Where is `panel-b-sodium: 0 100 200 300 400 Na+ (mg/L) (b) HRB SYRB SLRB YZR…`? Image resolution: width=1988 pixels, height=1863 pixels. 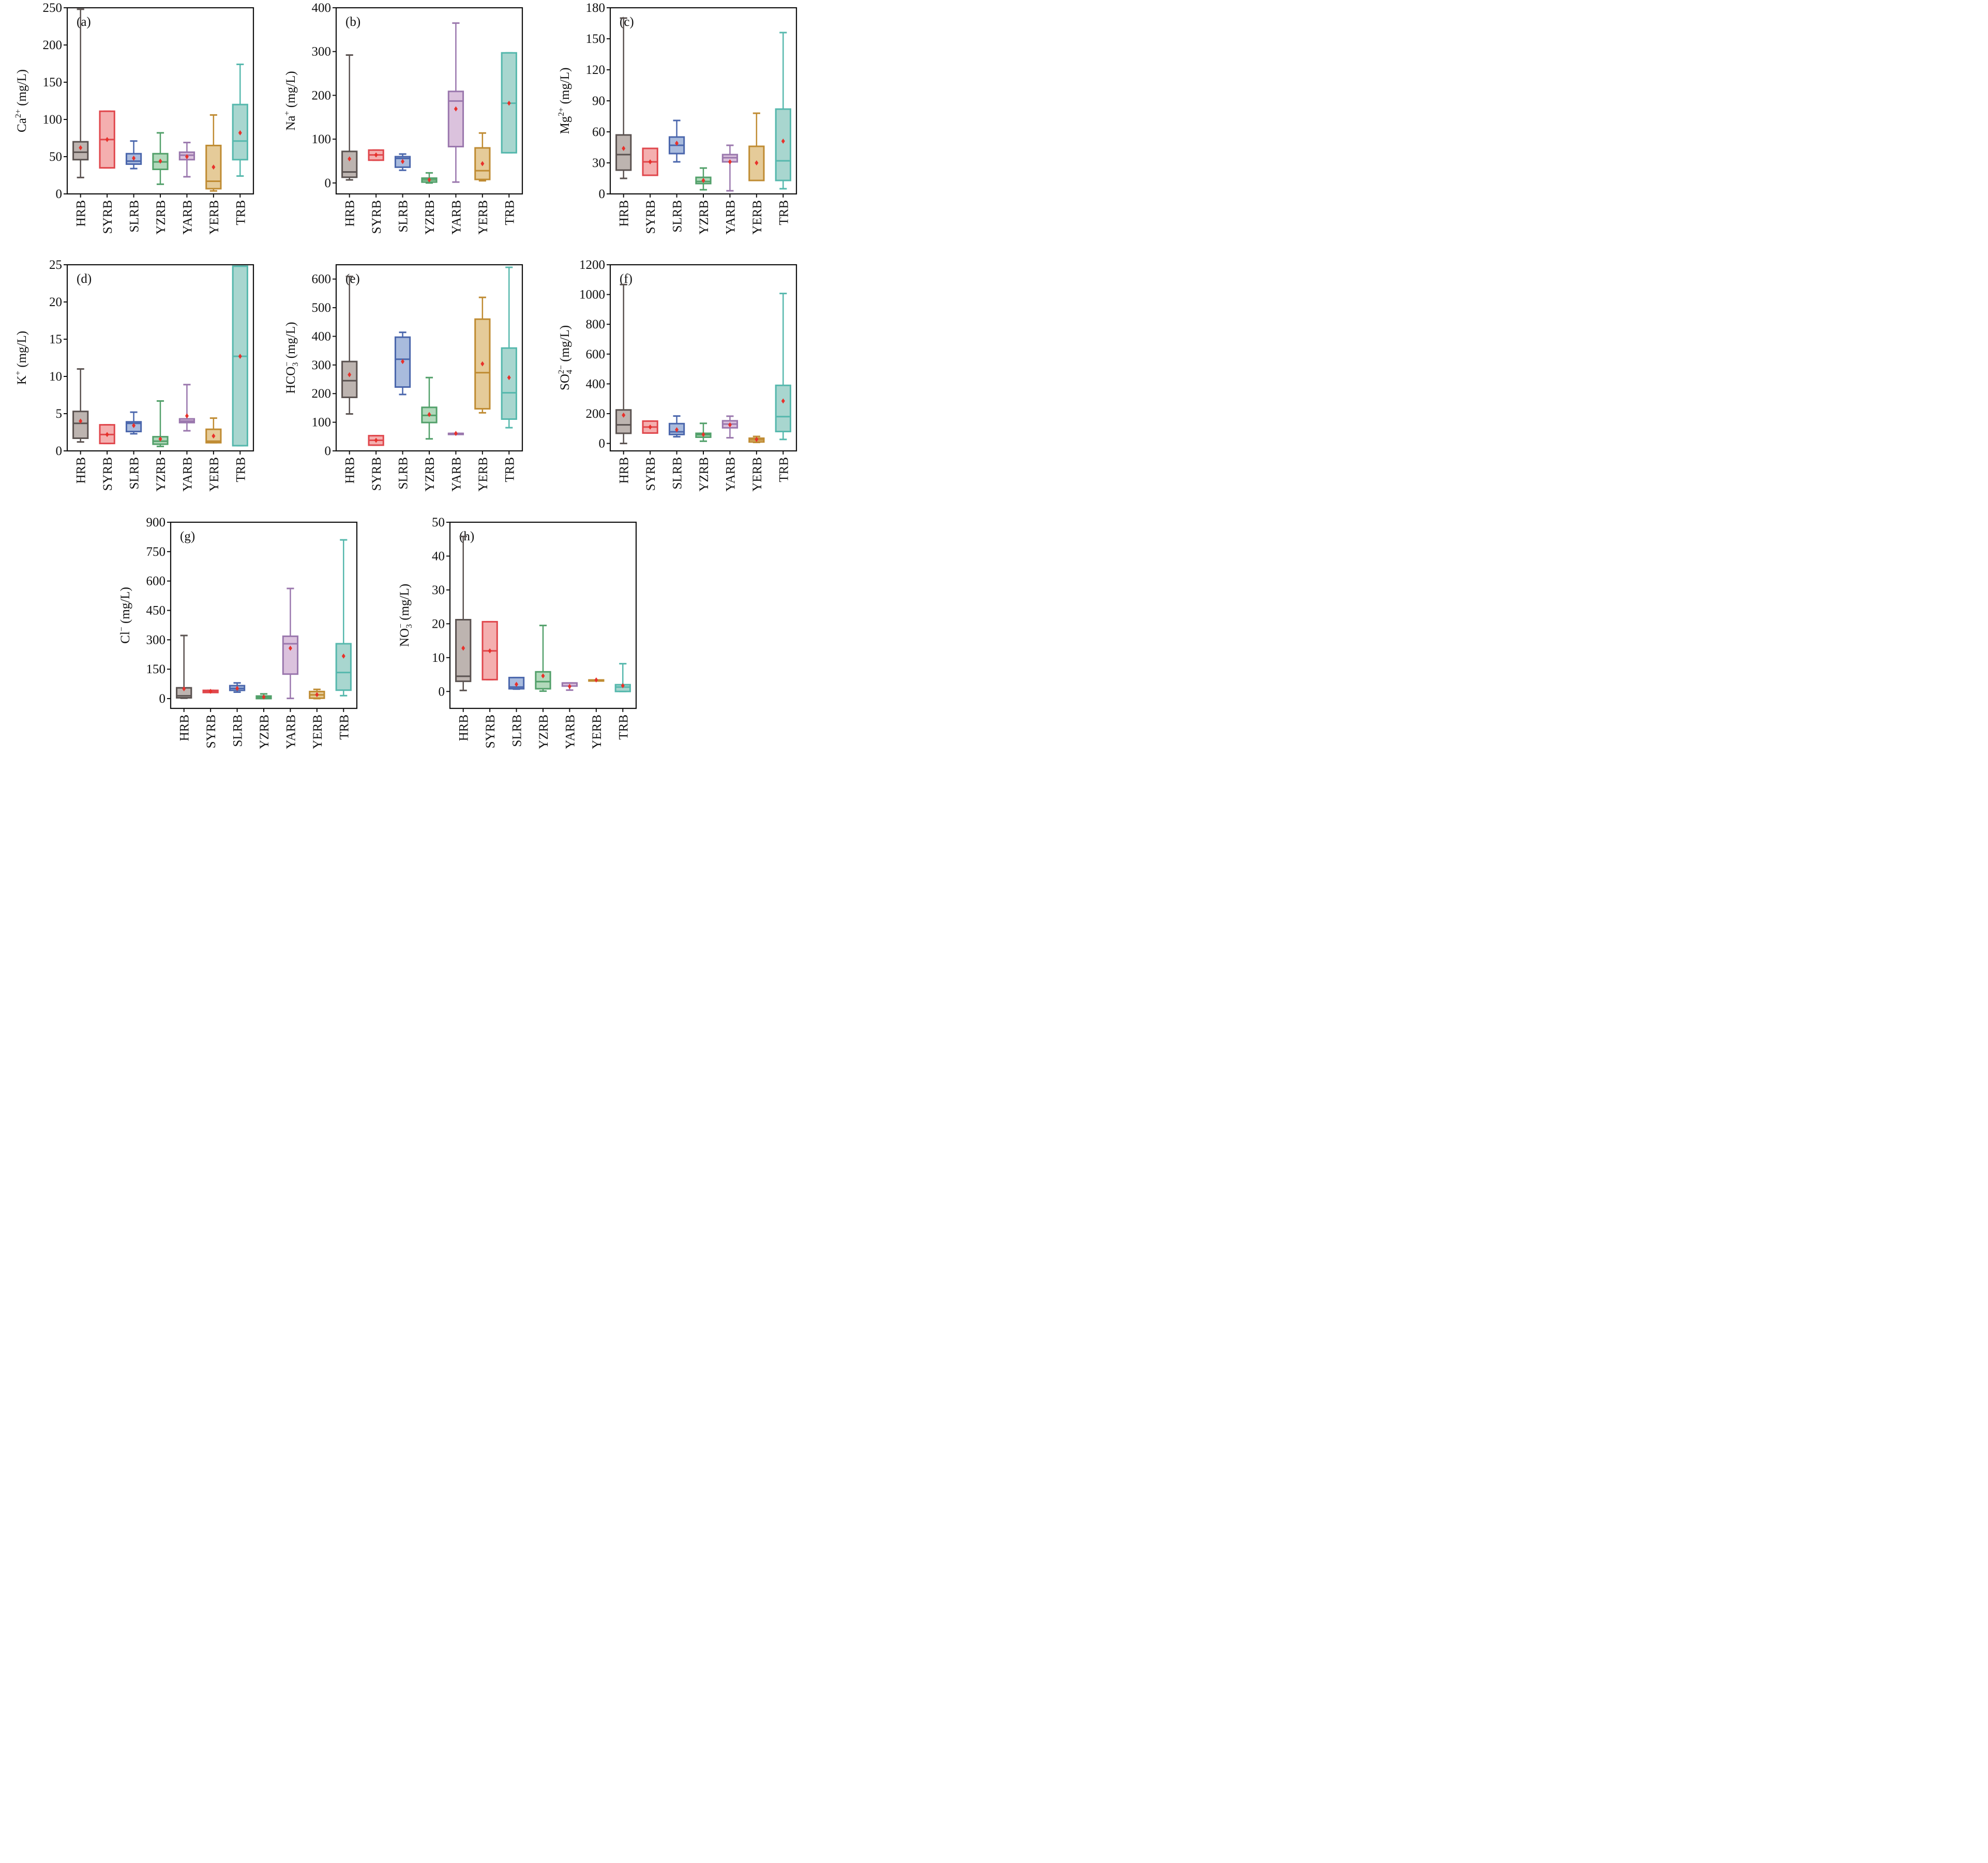
panel-b-sodium: 0 100 200 300 400 Na+ (mg/L) (b) HRB SYRB SLRB YZR… is located at coordinates (403, 118).